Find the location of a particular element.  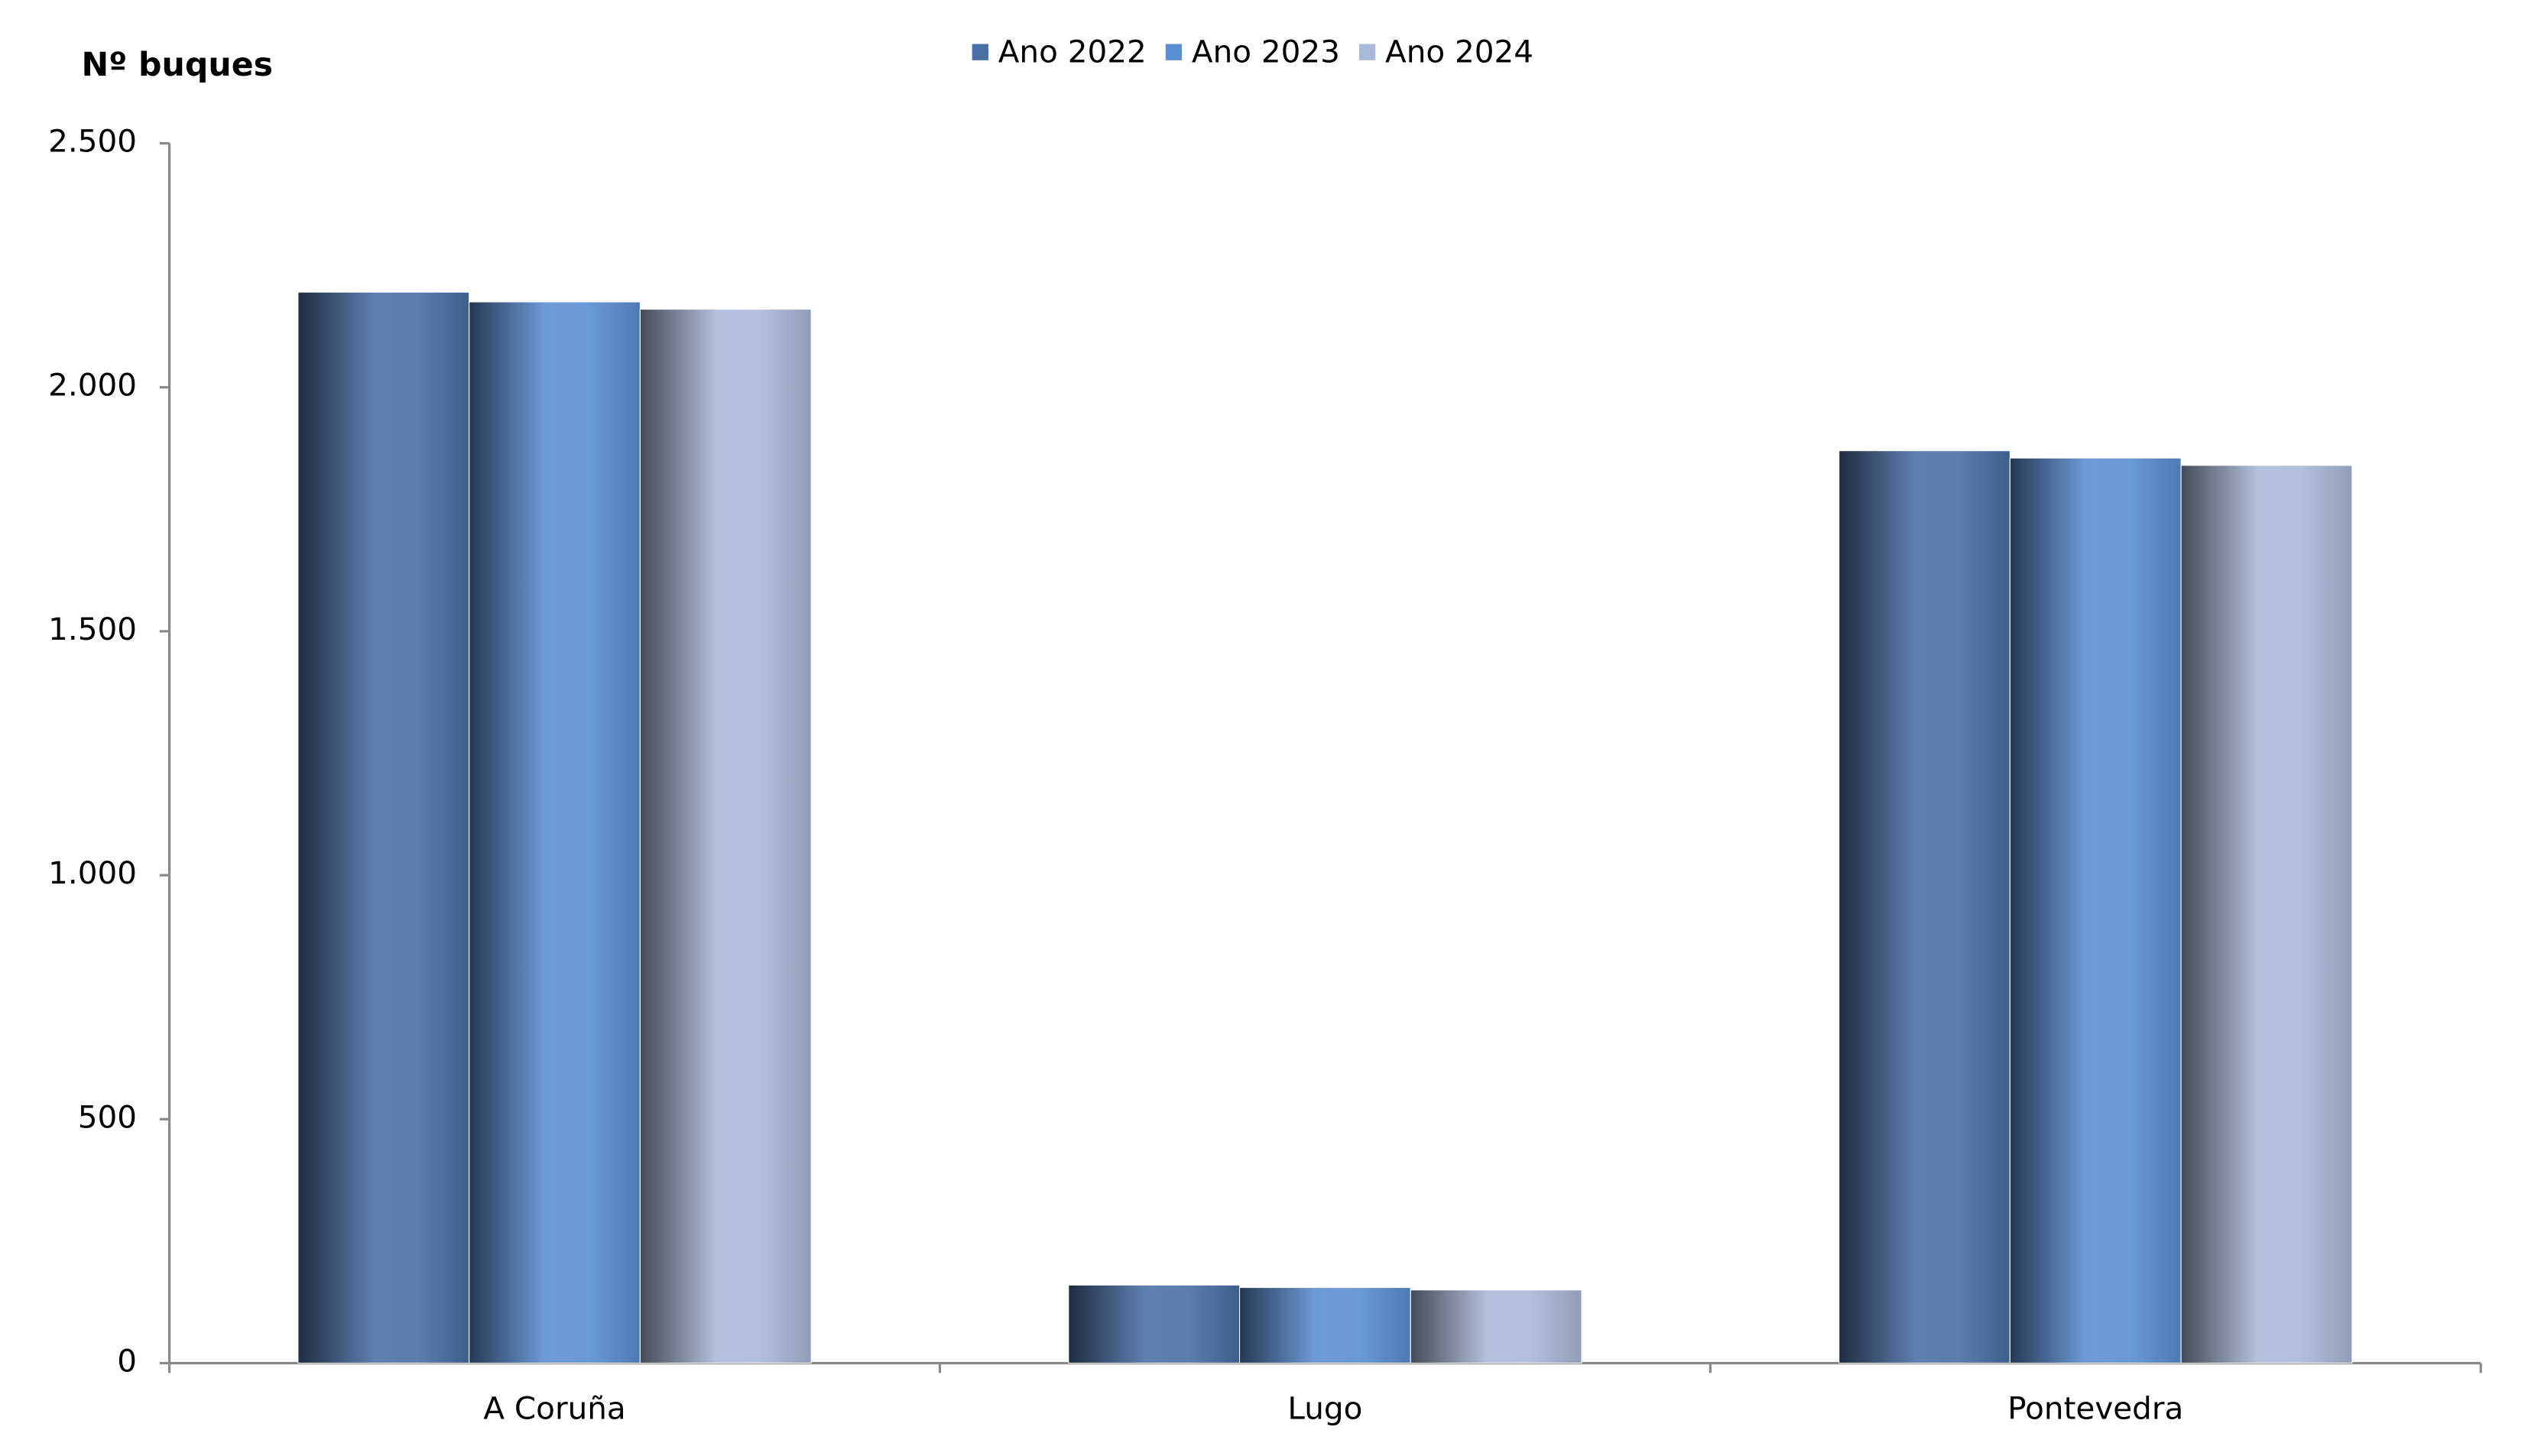

y-tick-label: 2.000 is located at coordinates (92, 385).